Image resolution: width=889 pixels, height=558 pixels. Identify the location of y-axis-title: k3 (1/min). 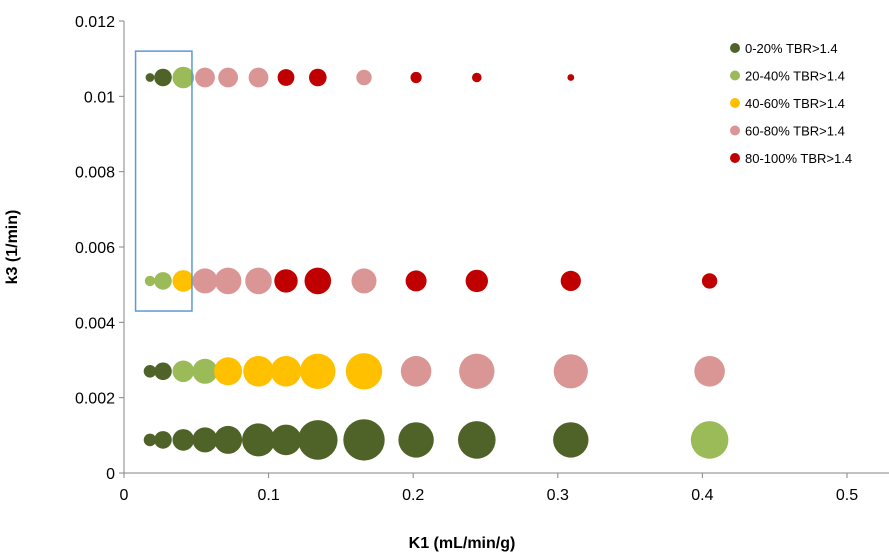
(12, 247).